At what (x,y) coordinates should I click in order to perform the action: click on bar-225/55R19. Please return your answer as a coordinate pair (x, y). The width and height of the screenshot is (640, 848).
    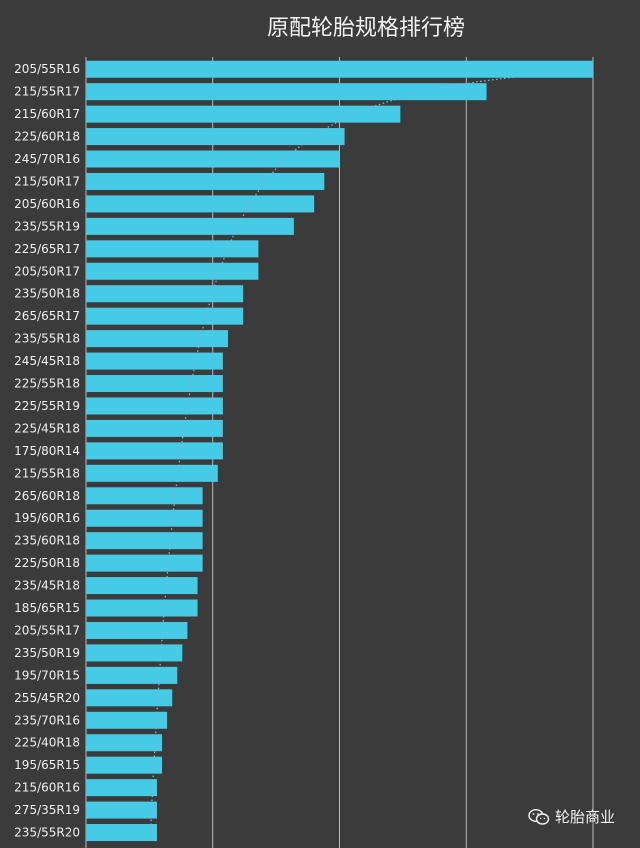
    Looking at the image, I should click on (154, 406).